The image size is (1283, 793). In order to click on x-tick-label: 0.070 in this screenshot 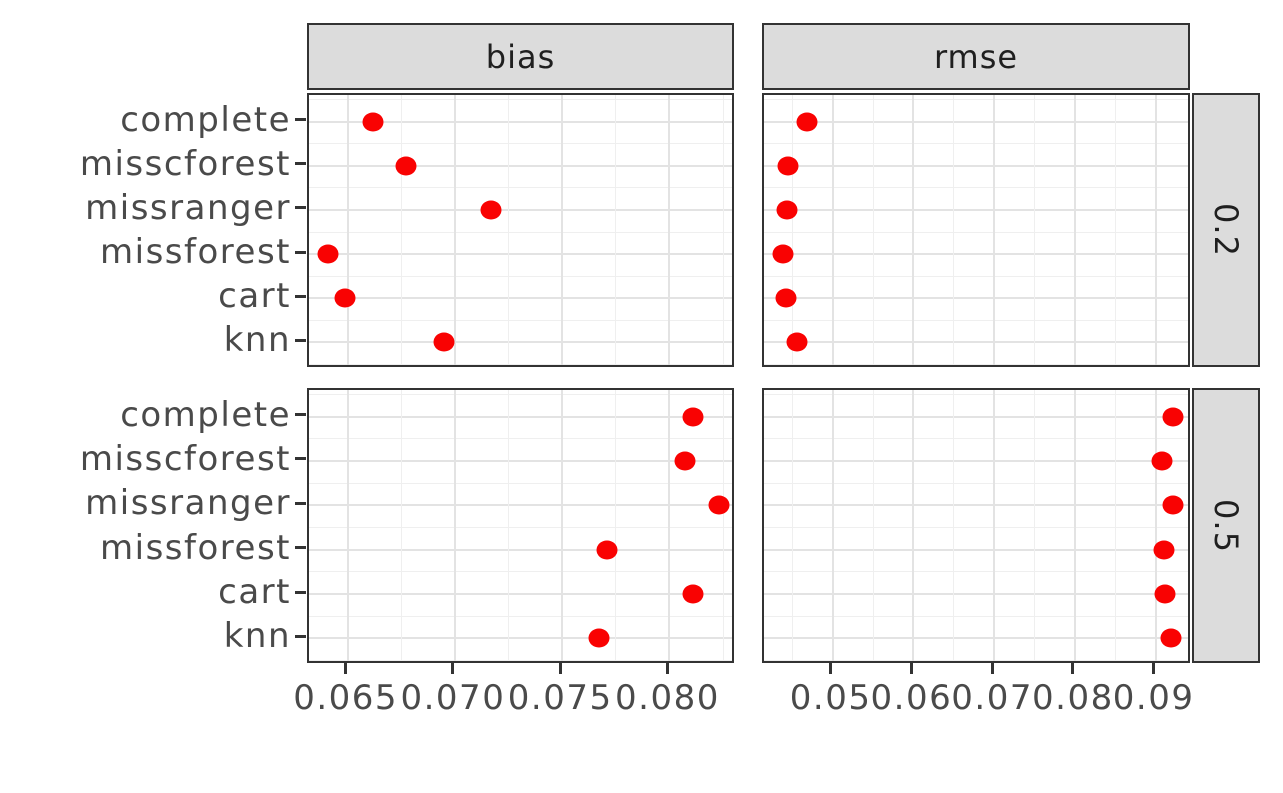, I will do `click(453, 698)`.